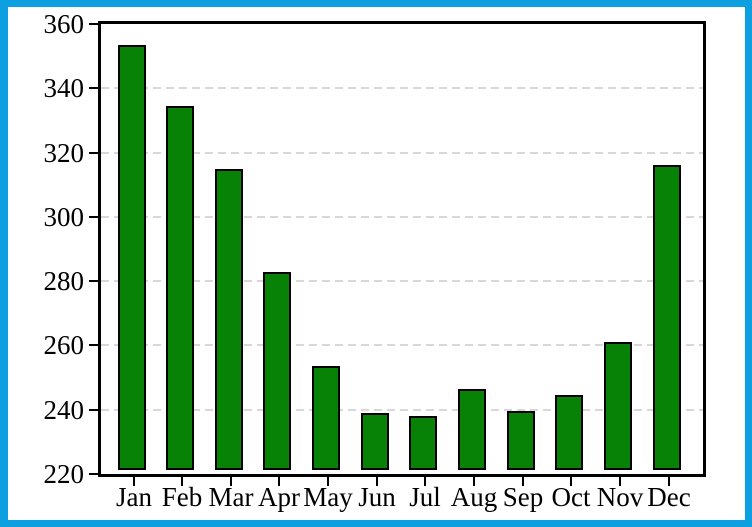  What do you see at coordinates (64, 88) in the screenshot?
I see `y-tick-label: 340` at bounding box center [64, 88].